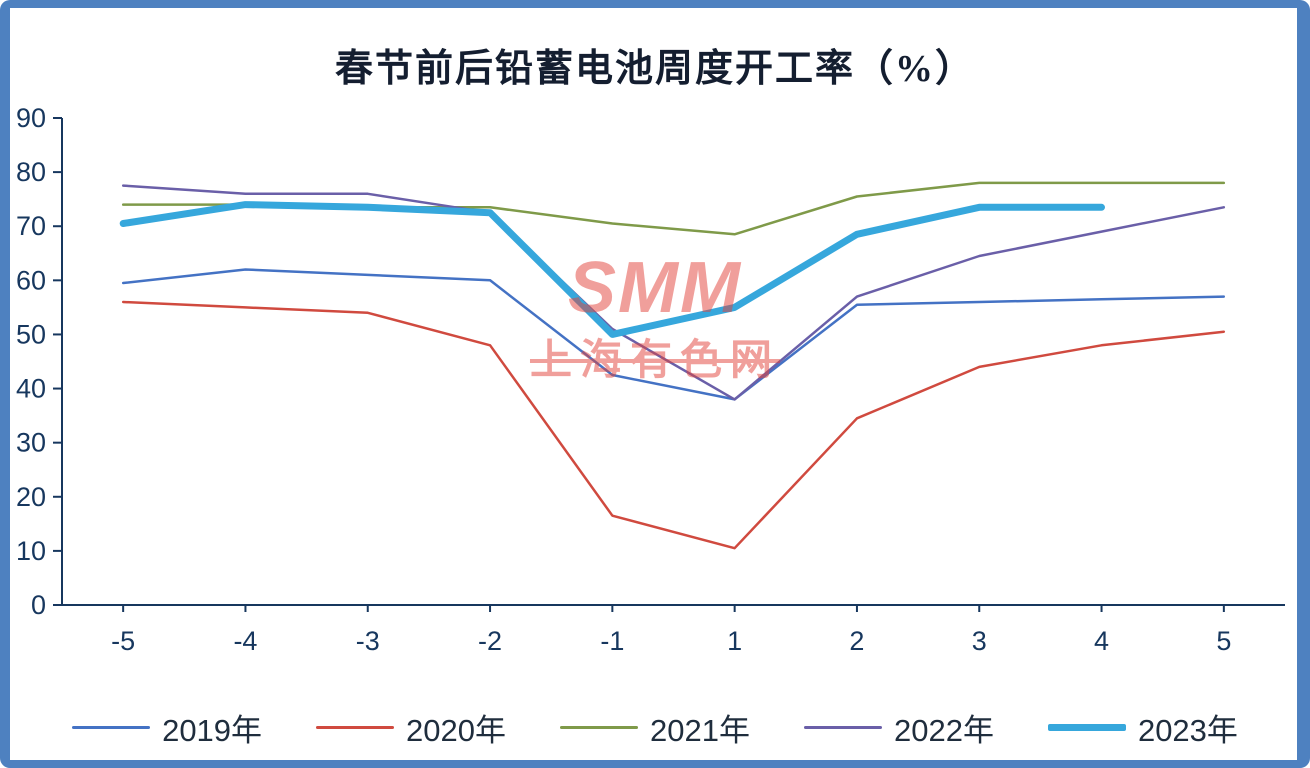 The height and width of the screenshot is (768, 1310). Describe the element at coordinates (38, 605) in the screenshot. I see `y-tick-label: 0` at that location.